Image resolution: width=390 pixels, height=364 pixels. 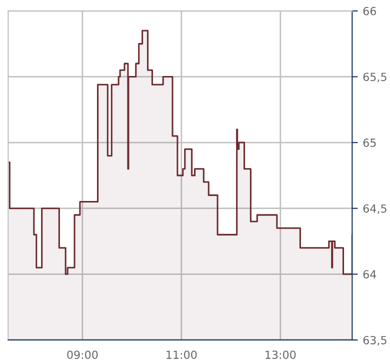 What do you see at coordinates (369, 11) in the screenshot?
I see `y-tick-label: 66` at bounding box center [369, 11].